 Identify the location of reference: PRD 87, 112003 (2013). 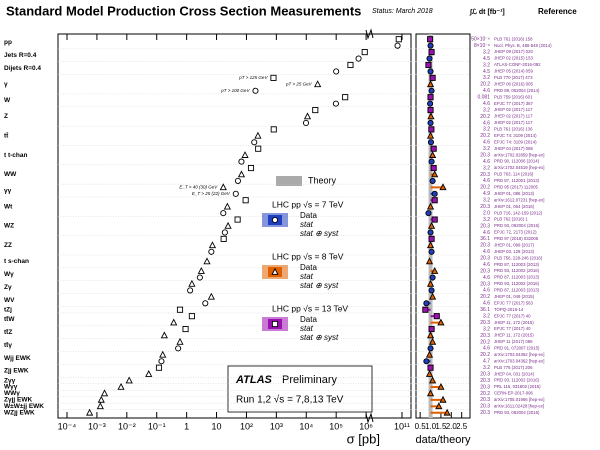
(517, 290).